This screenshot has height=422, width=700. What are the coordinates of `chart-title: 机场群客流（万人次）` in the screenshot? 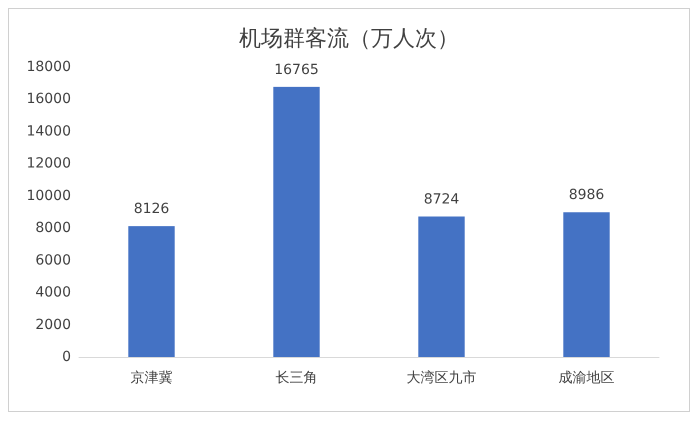 It's located at (349, 39).